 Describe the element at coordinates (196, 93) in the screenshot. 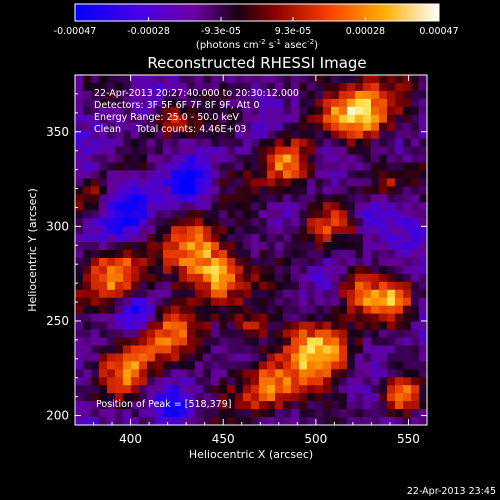

I see `info-line-time: 22-Apr-2013 20:27:40.000 to 20:30:12.000` at that location.